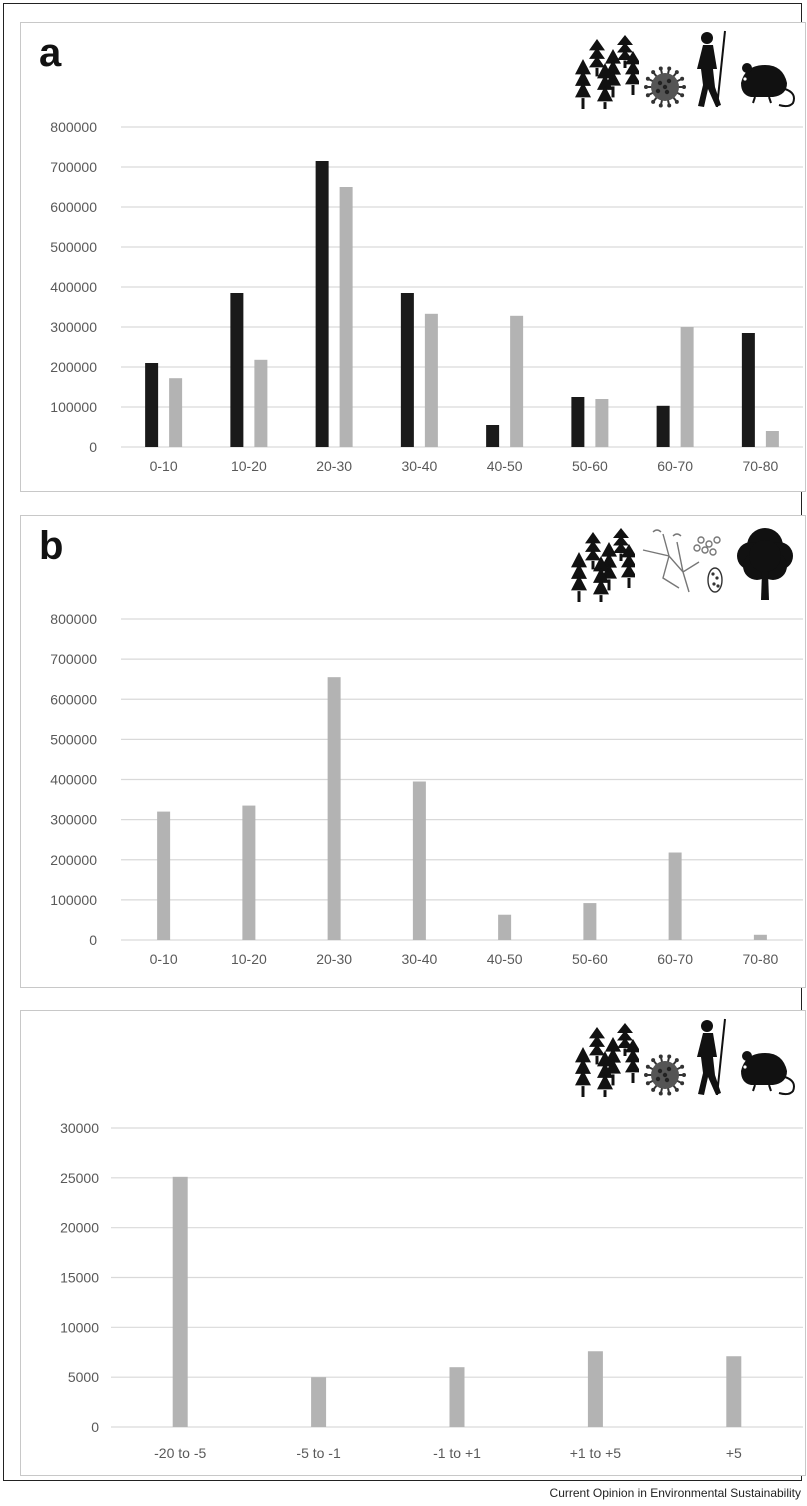 This screenshot has height=1506, width=807. What do you see at coordinates (734, 1453) in the screenshot?
I see `x-tick-label: +5` at bounding box center [734, 1453].